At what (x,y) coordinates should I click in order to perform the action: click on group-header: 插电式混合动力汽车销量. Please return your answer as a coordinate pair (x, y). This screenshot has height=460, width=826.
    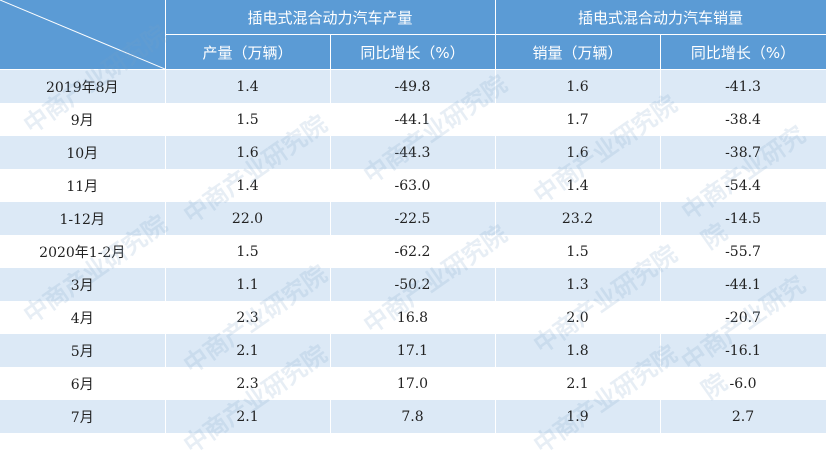
    Looking at the image, I should click on (660, 17).